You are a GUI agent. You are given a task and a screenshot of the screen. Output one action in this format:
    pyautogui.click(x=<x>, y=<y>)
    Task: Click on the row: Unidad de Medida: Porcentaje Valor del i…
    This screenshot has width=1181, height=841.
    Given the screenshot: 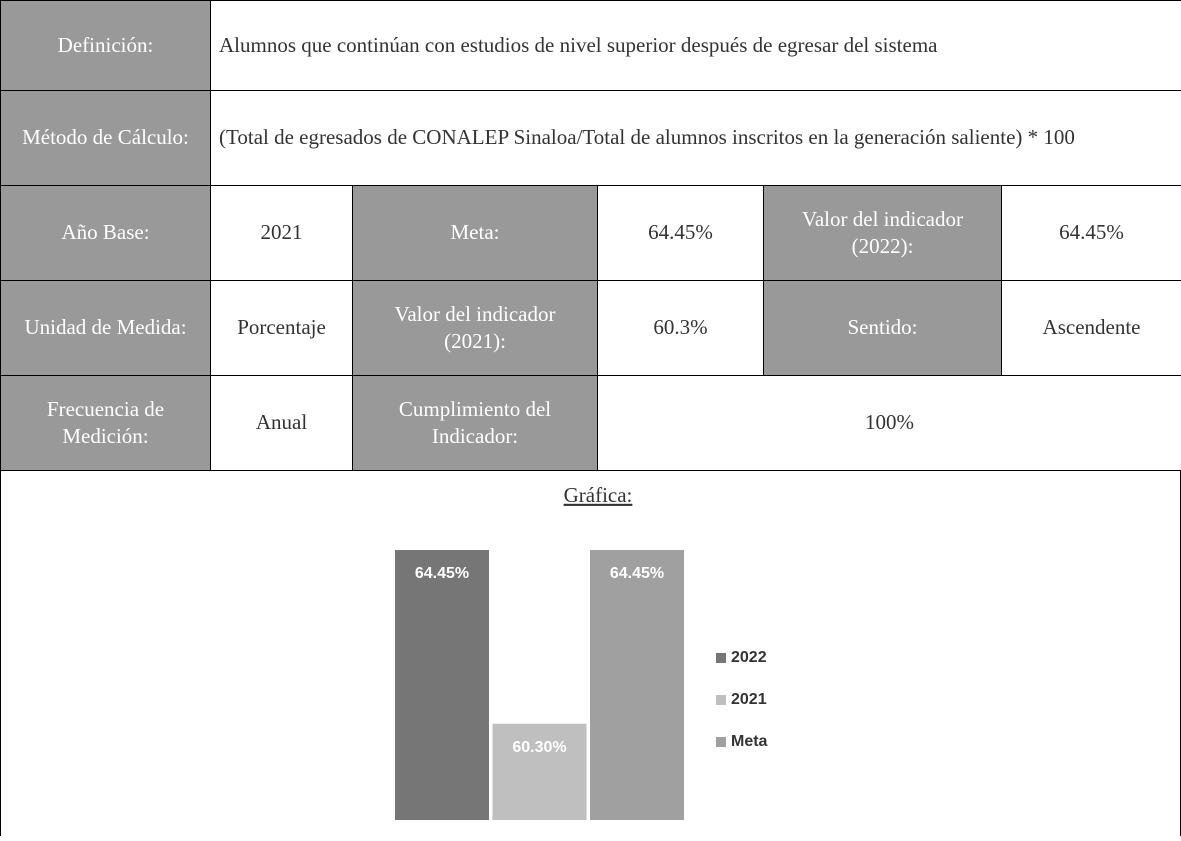 What is the action you would take?
    pyautogui.click(x=591, y=328)
    